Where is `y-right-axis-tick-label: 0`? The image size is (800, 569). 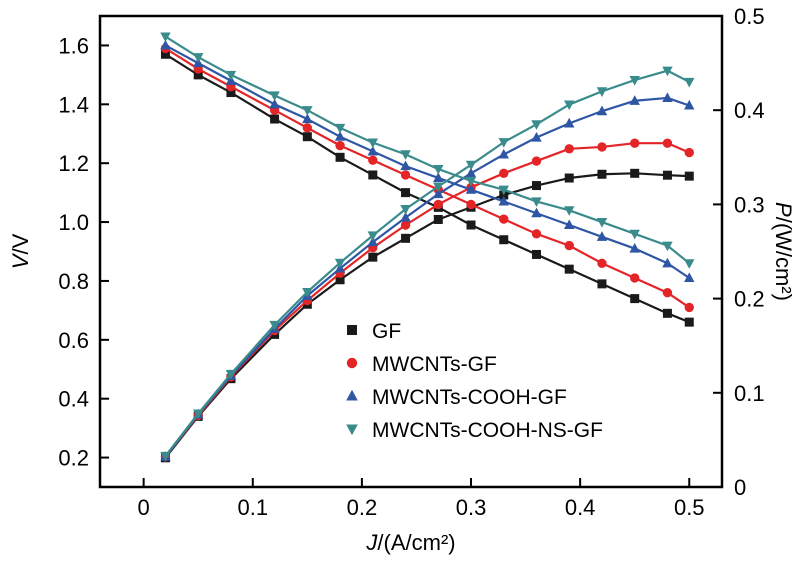 y-right-axis-tick-label: 0 is located at coordinates (740, 487).